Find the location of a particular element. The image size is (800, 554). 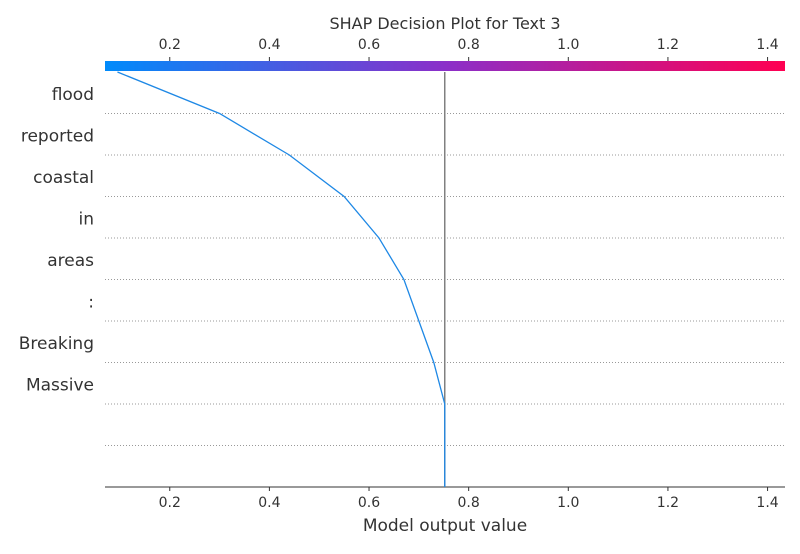

bottom-tick-label: 0.2 is located at coordinates (170, 503).